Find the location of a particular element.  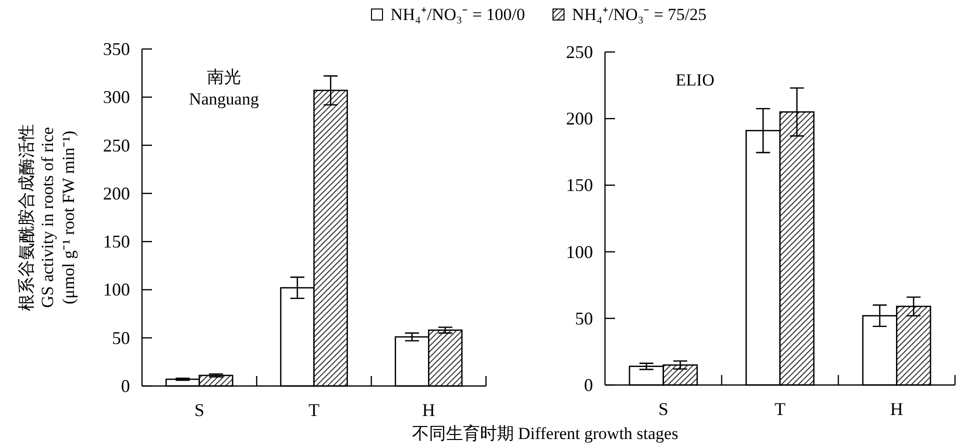

y-tick-label: 350 is located at coordinates (116, 49).